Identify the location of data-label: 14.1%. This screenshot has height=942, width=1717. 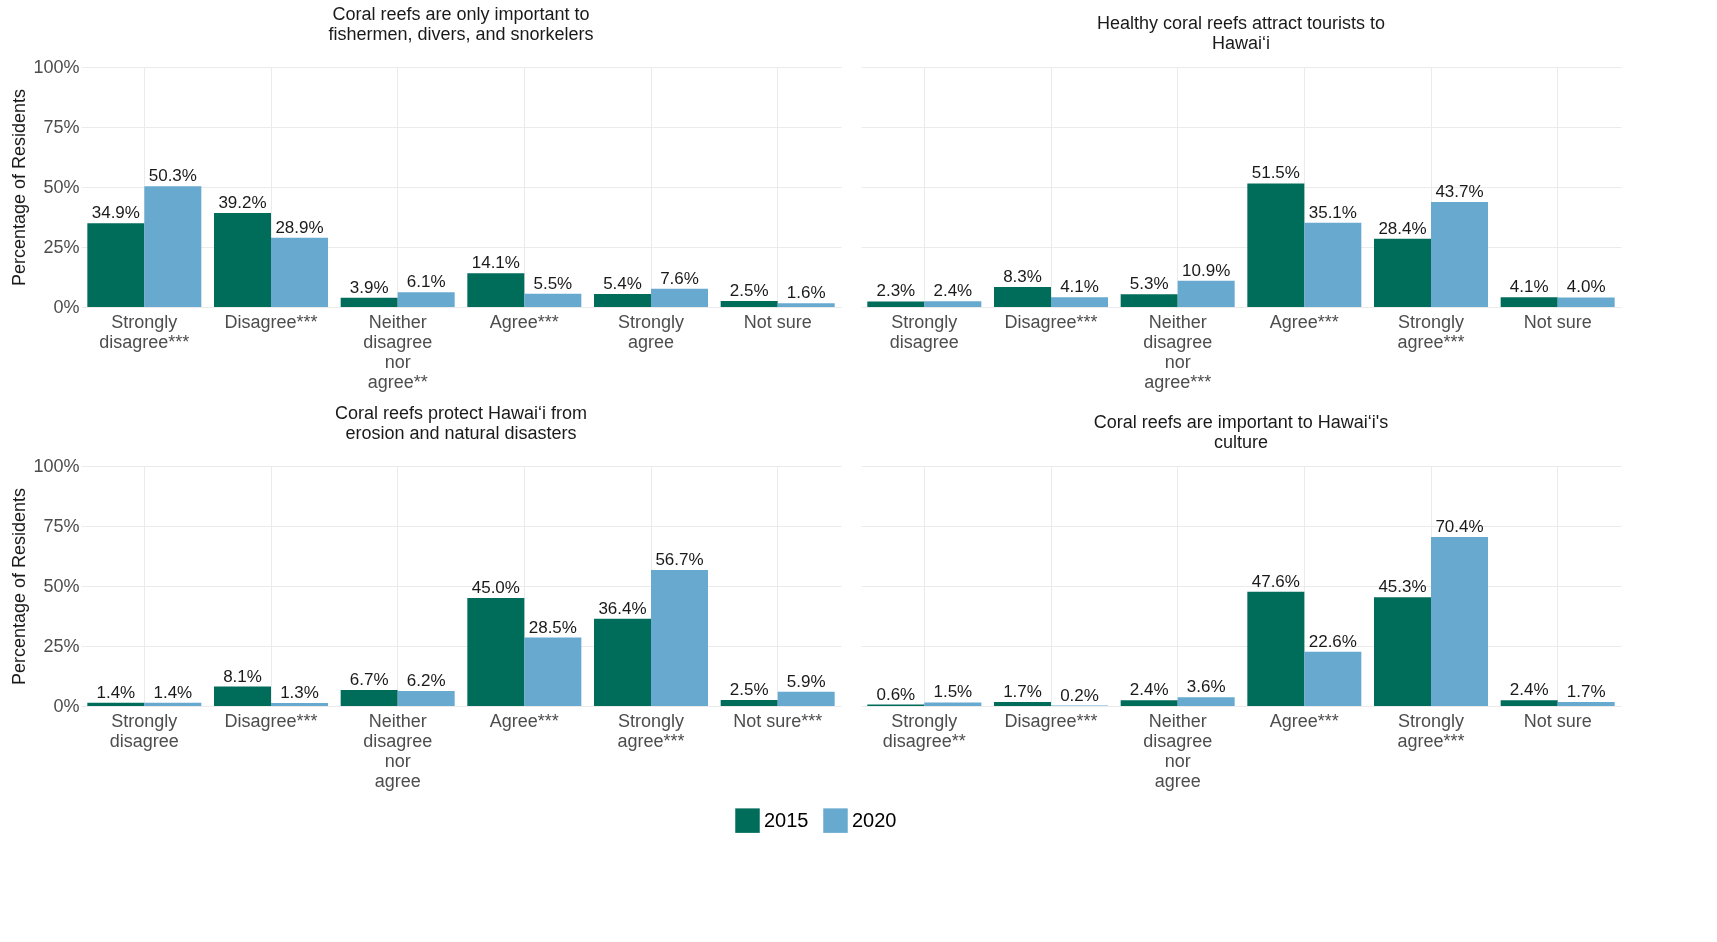
(495, 263).